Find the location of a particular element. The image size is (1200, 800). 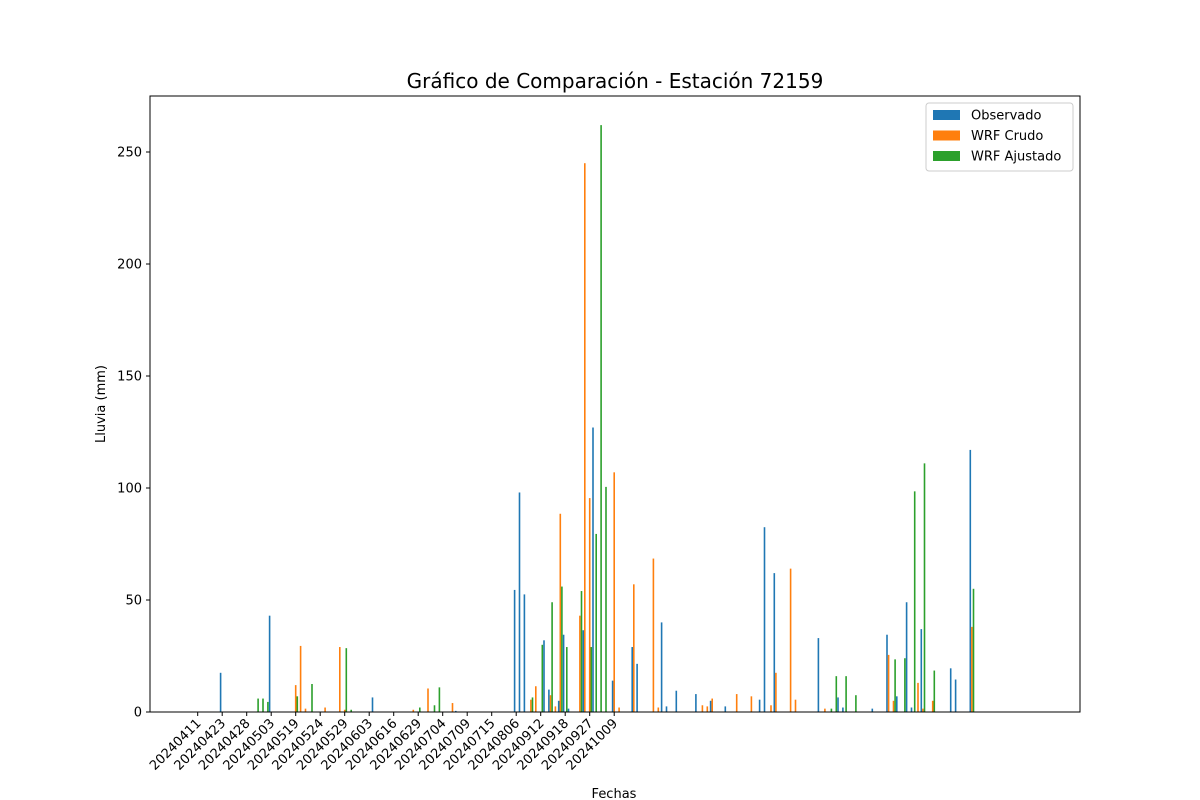

legend: Observado WRF Crudo WRF Ajustado is located at coordinates (999, 137).